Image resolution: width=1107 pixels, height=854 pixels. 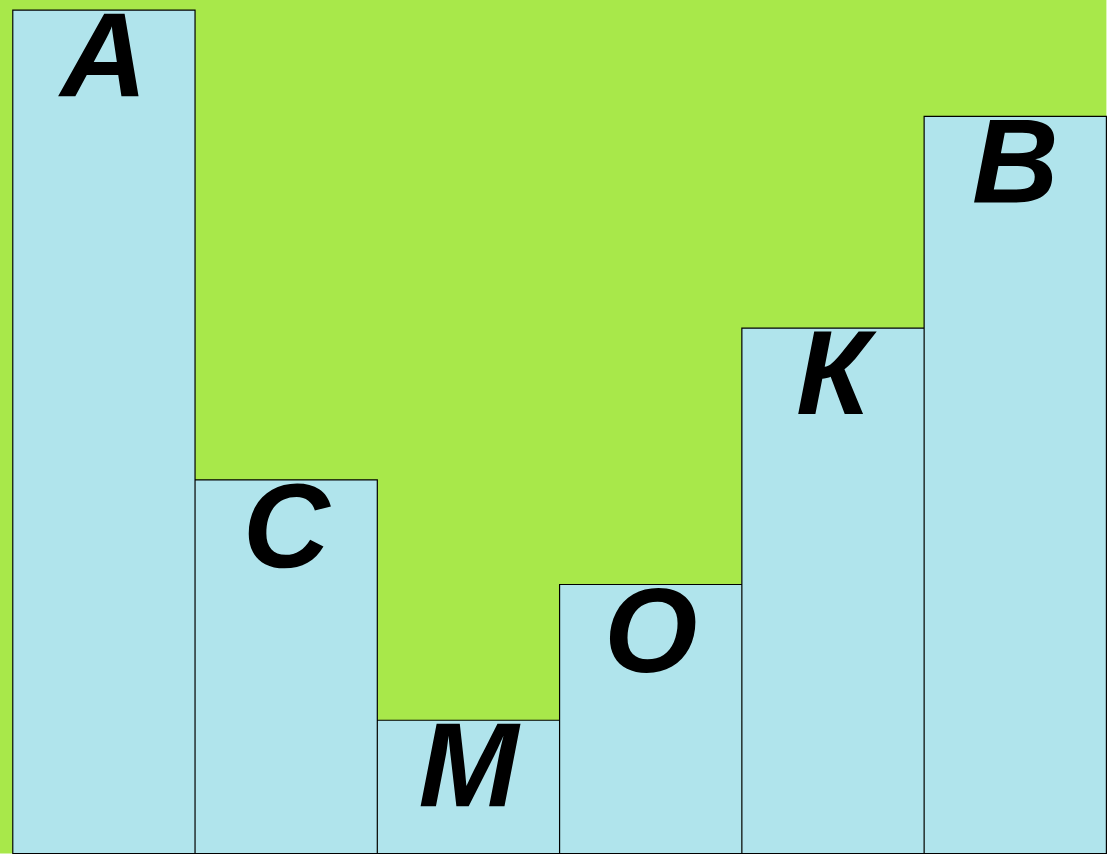 What do you see at coordinates (652, 630) in the screenshot?
I see `x-tick-label: О` at bounding box center [652, 630].